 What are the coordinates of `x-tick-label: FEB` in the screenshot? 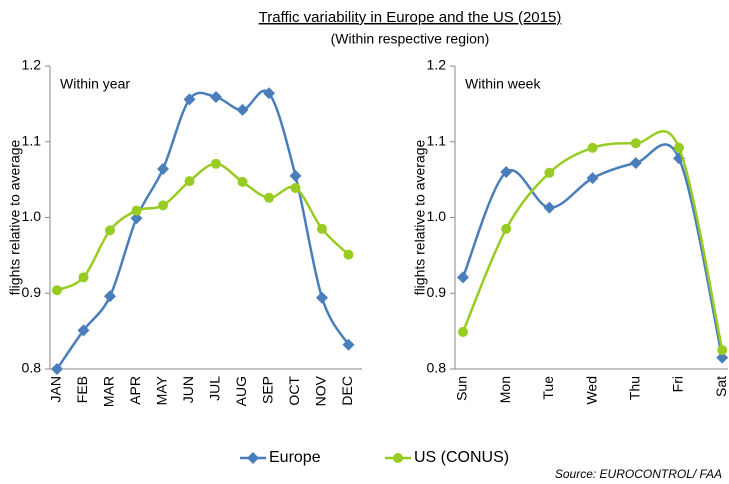 It's located at (82, 389).